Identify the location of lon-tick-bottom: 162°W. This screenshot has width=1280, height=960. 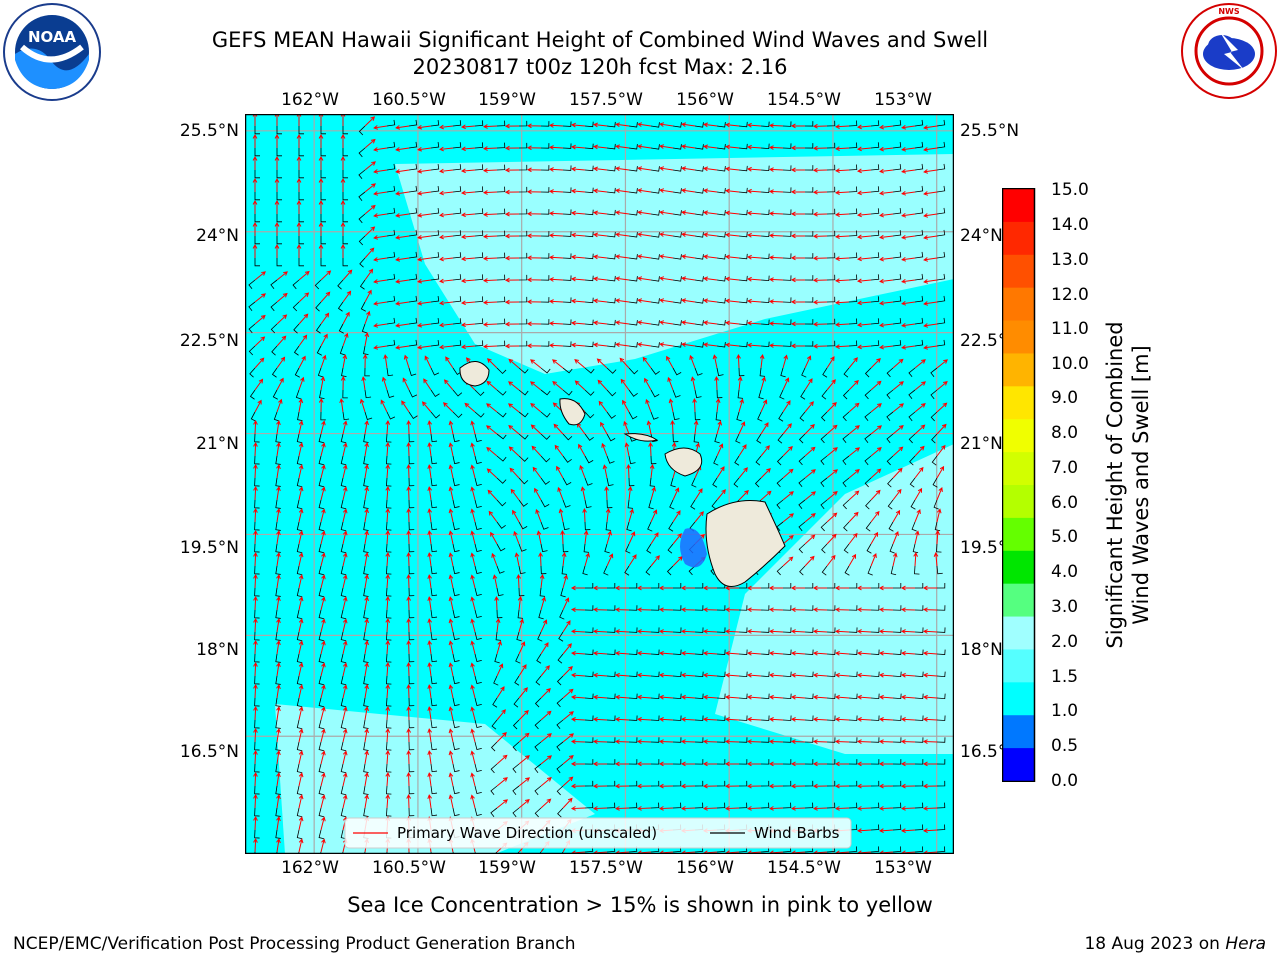
(310, 868).